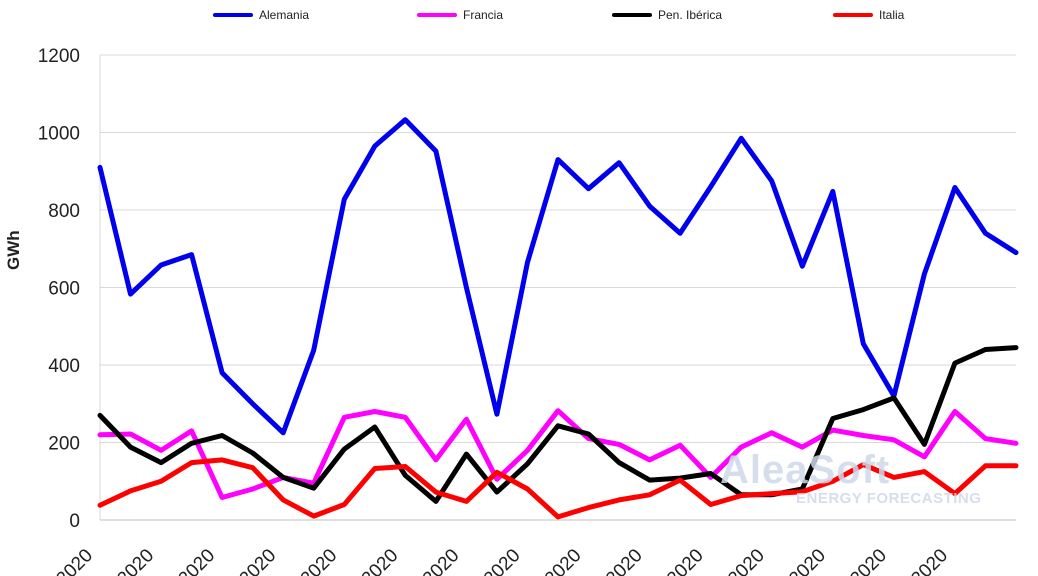  What do you see at coordinates (284, 15) in the screenshot?
I see `legend-label-alemania: Alemania` at bounding box center [284, 15].